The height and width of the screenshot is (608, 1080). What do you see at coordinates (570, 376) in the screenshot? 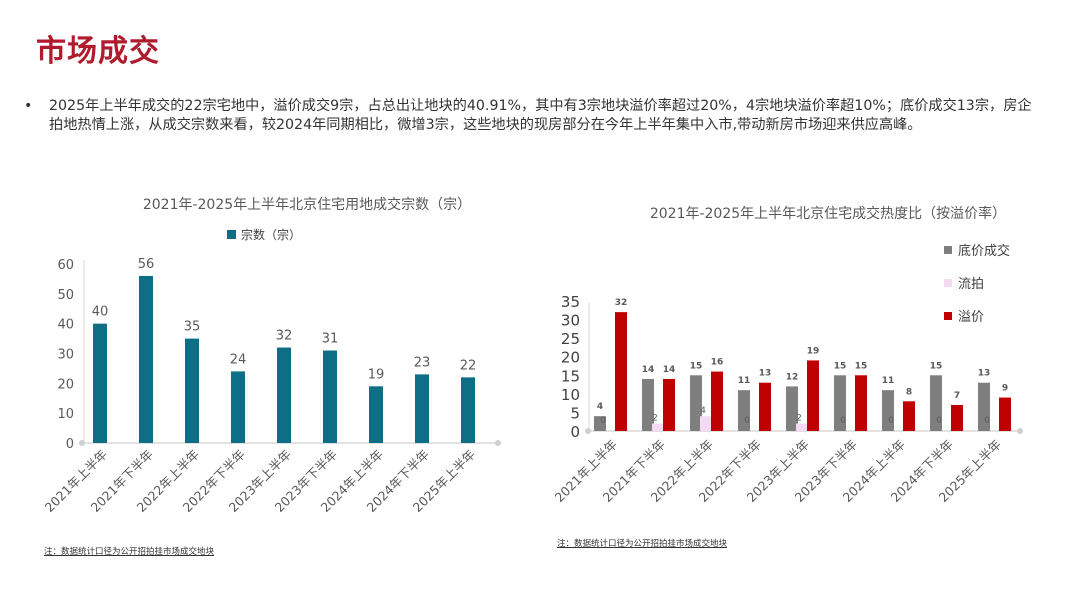
I see `y-tick-label: 15` at bounding box center [570, 376].